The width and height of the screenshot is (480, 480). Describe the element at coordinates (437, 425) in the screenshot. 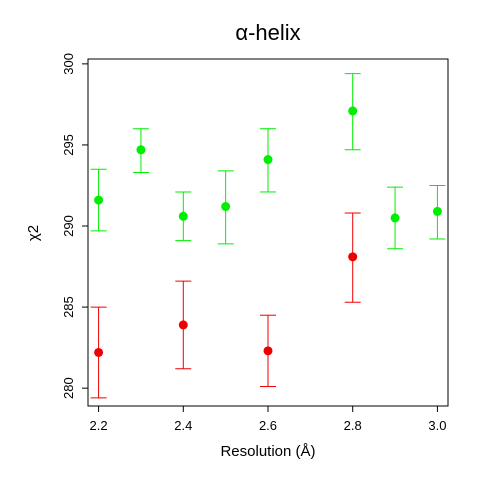

I see `x-tick-label: 3.0` at that location.